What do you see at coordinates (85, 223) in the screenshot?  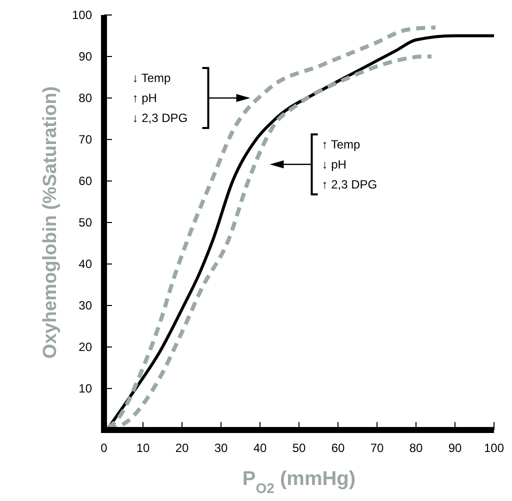 I see `y-tick-label: 50` at bounding box center [85, 223].